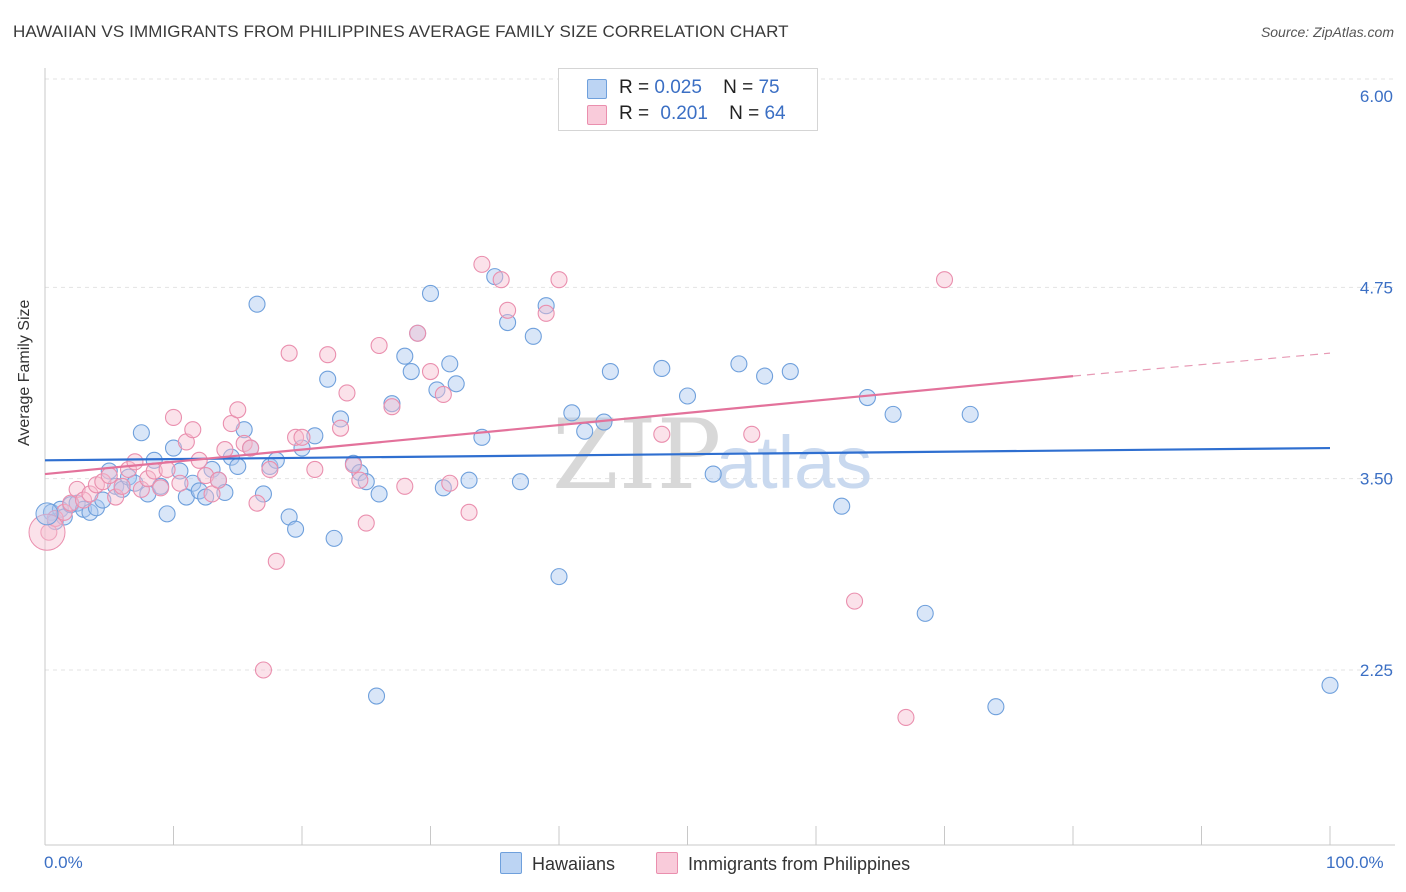 The image size is (1406, 892). Describe the element at coordinates (769, 87) in the screenshot. I see `legend-n-value: 75` at that location.